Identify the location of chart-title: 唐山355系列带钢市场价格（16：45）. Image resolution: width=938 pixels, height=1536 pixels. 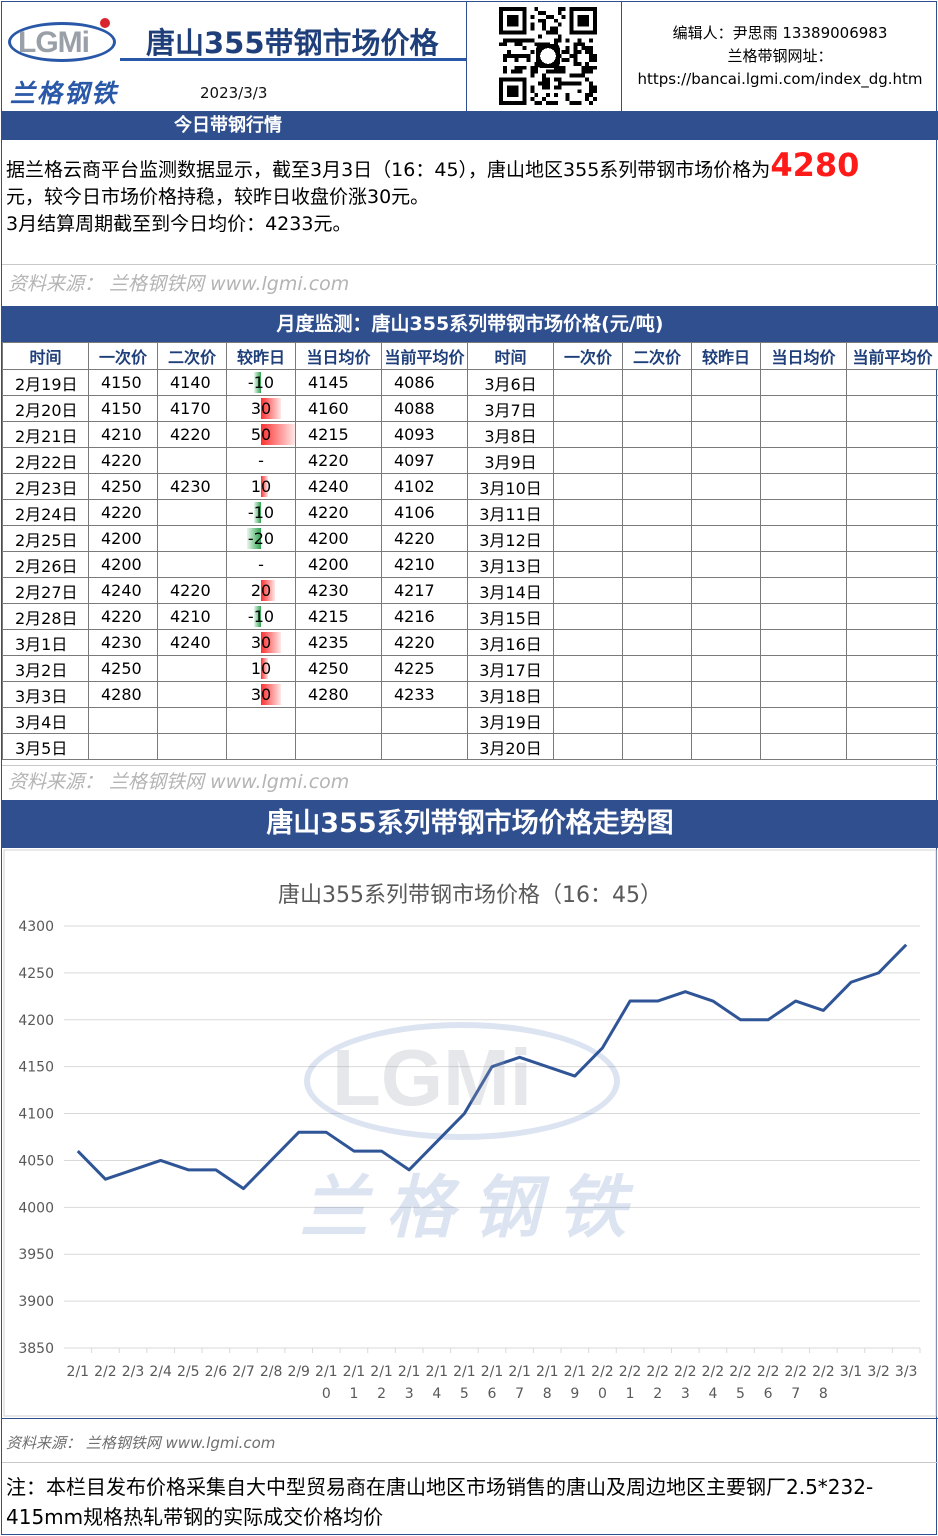
(470, 895).